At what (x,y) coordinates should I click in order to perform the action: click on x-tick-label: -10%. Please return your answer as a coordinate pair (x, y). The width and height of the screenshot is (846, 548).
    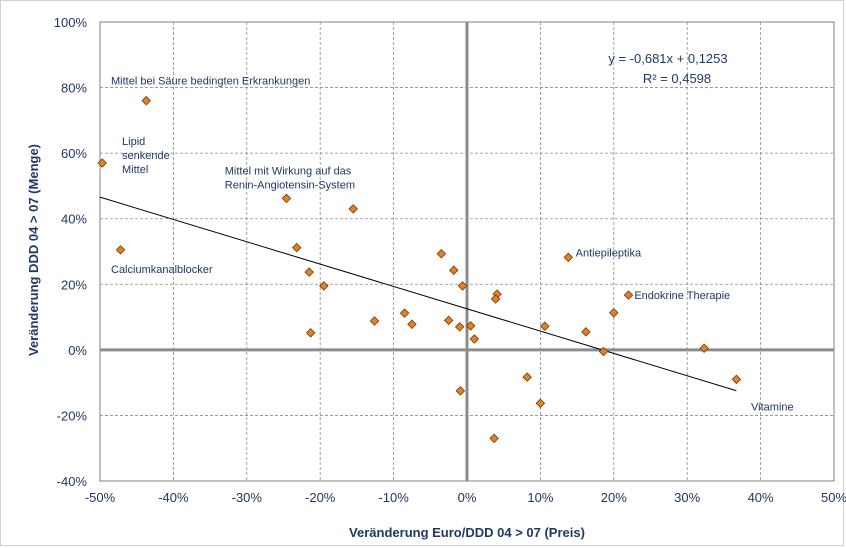
    Looking at the image, I should click on (393, 497).